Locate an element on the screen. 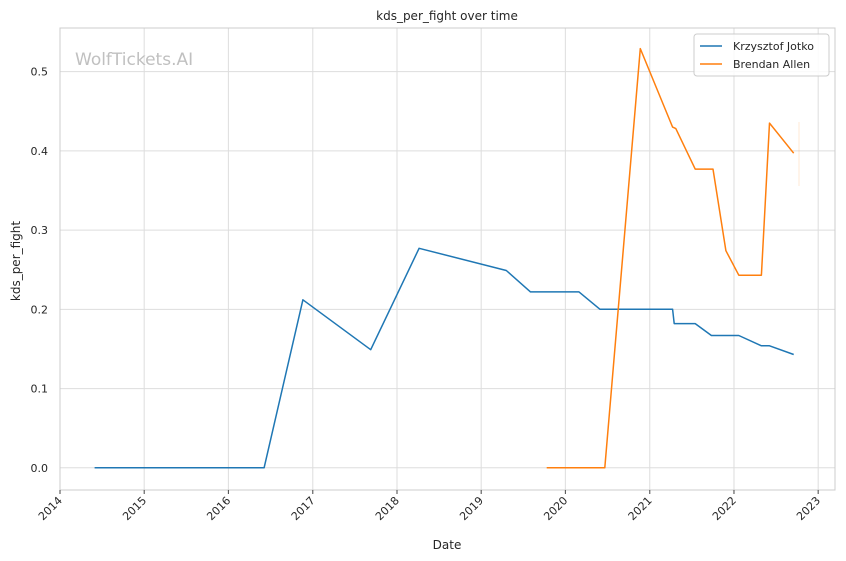  y-tick-label: 0.4 is located at coordinates (40, 151).